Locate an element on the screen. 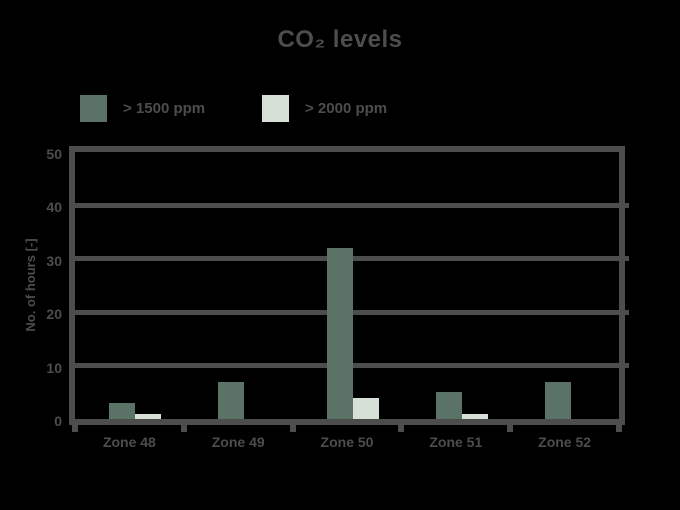 This screenshot has width=680, height=510. y-axis-tick-label: 10 is located at coordinates (54, 367).